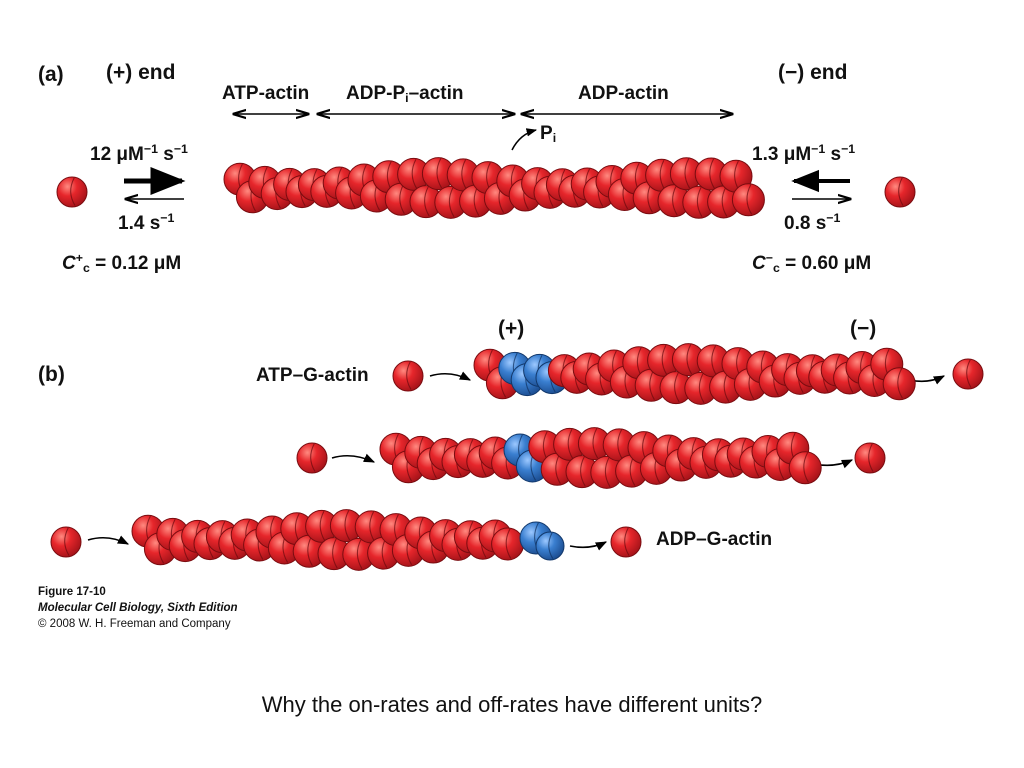 The image size is (1024, 768). I want to click on copyright: © 2008 W. H. Freeman and Company, so click(134, 624).